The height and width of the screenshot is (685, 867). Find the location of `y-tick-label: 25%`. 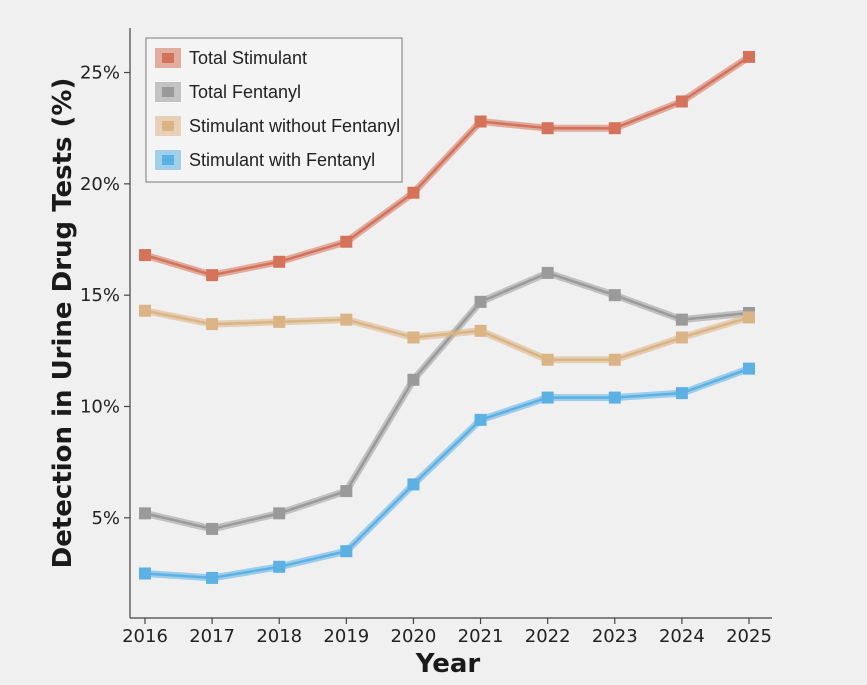

y-tick-label: 25% is located at coordinates (100, 73).